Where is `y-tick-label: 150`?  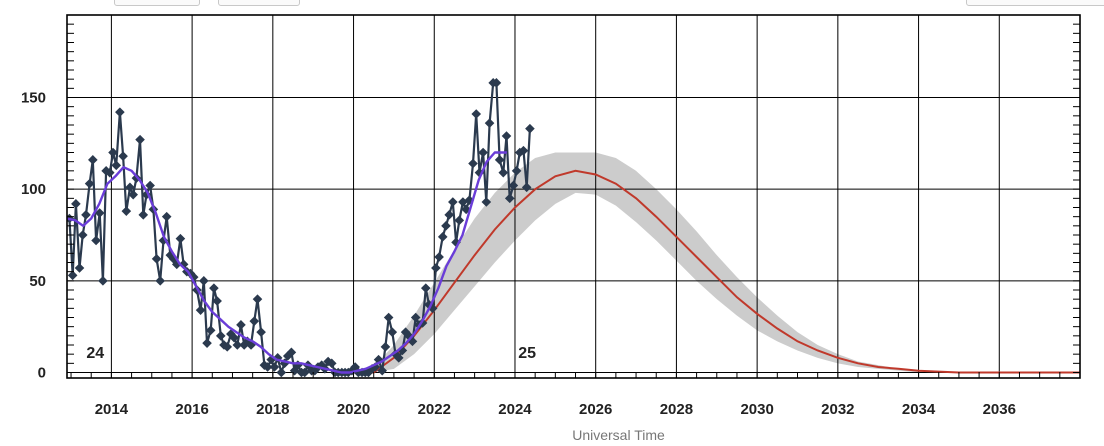
y-tick-label: 150 is located at coordinates (33, 98).